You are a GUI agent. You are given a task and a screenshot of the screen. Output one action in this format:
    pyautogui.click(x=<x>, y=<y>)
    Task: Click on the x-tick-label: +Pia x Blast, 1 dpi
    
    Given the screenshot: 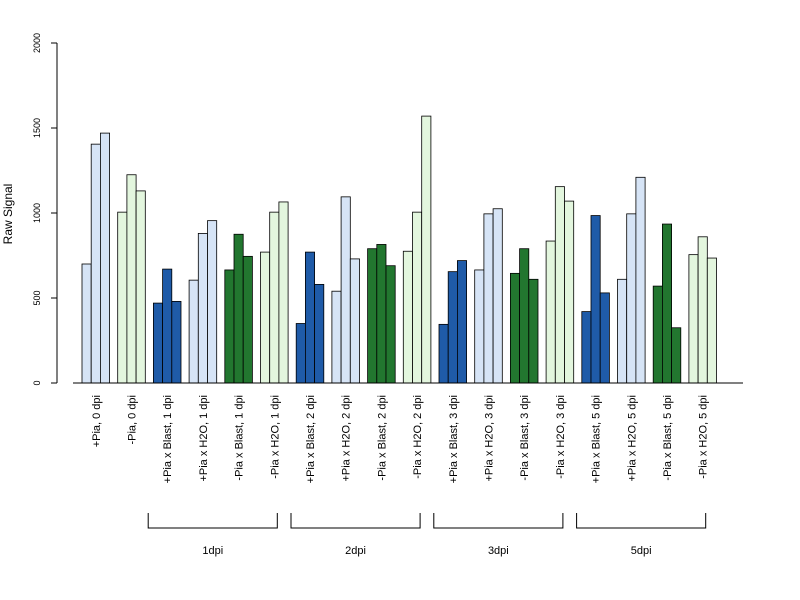 What is the action you would take?
    pyautogui.click(x=168, y=439)
    